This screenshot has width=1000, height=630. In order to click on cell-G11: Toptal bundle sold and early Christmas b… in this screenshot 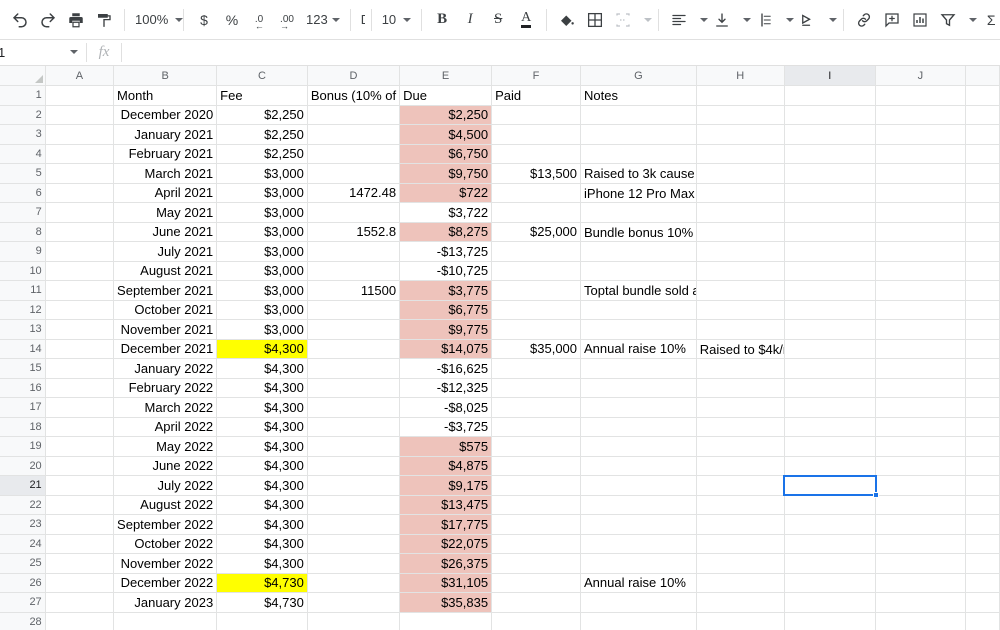, I will do `click(638, 290)`.